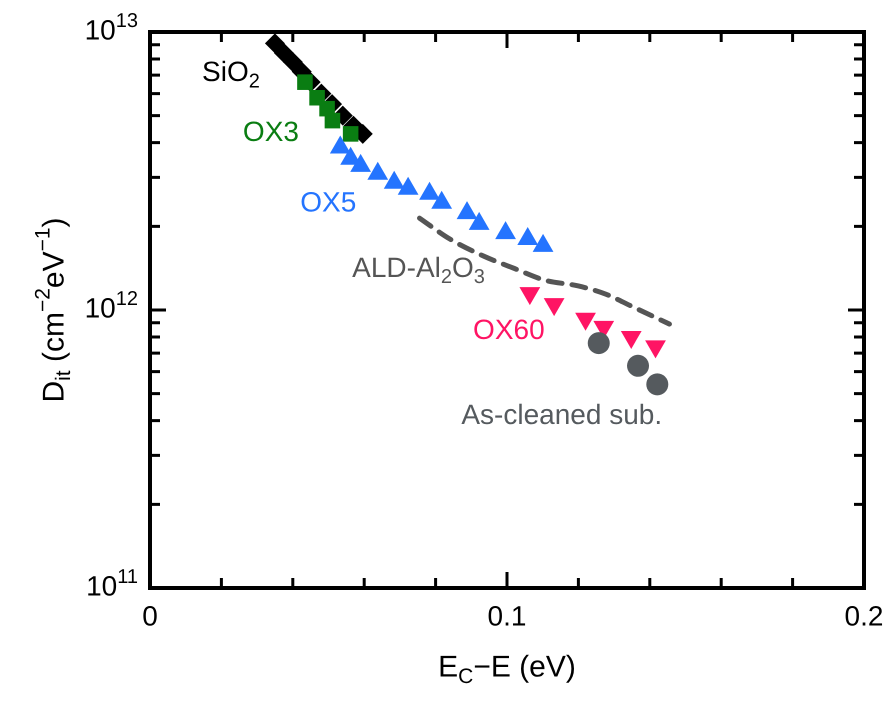 The image size is (884, 701). I want to click on x-tick-label: 0, so click(150, 616).